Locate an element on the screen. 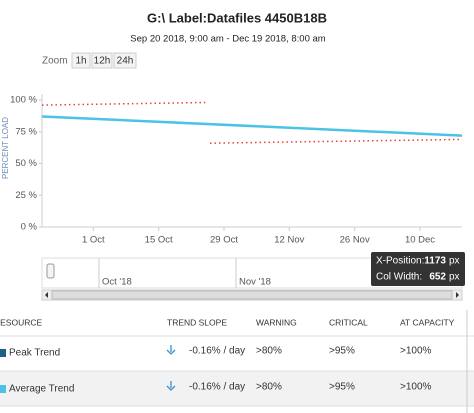 Image resolution: width=474 pixels, height=413 pixels. nav-label: Oct '18 is located at coordinates (117, 282).